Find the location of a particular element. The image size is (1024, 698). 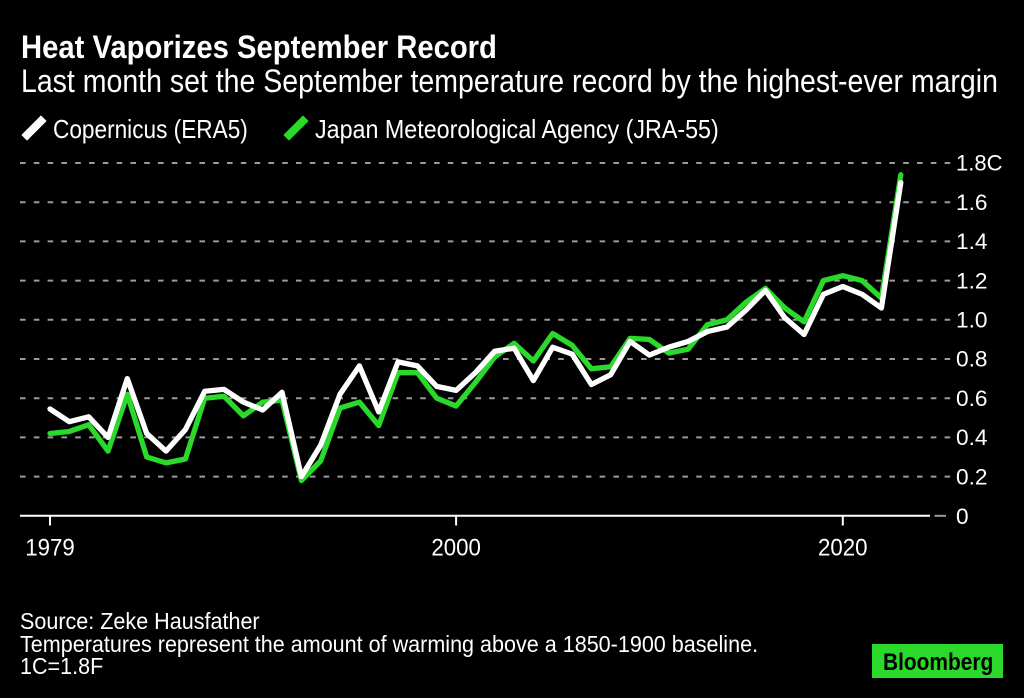

svg-text: 0.8 is located at coordinates (972, 359).